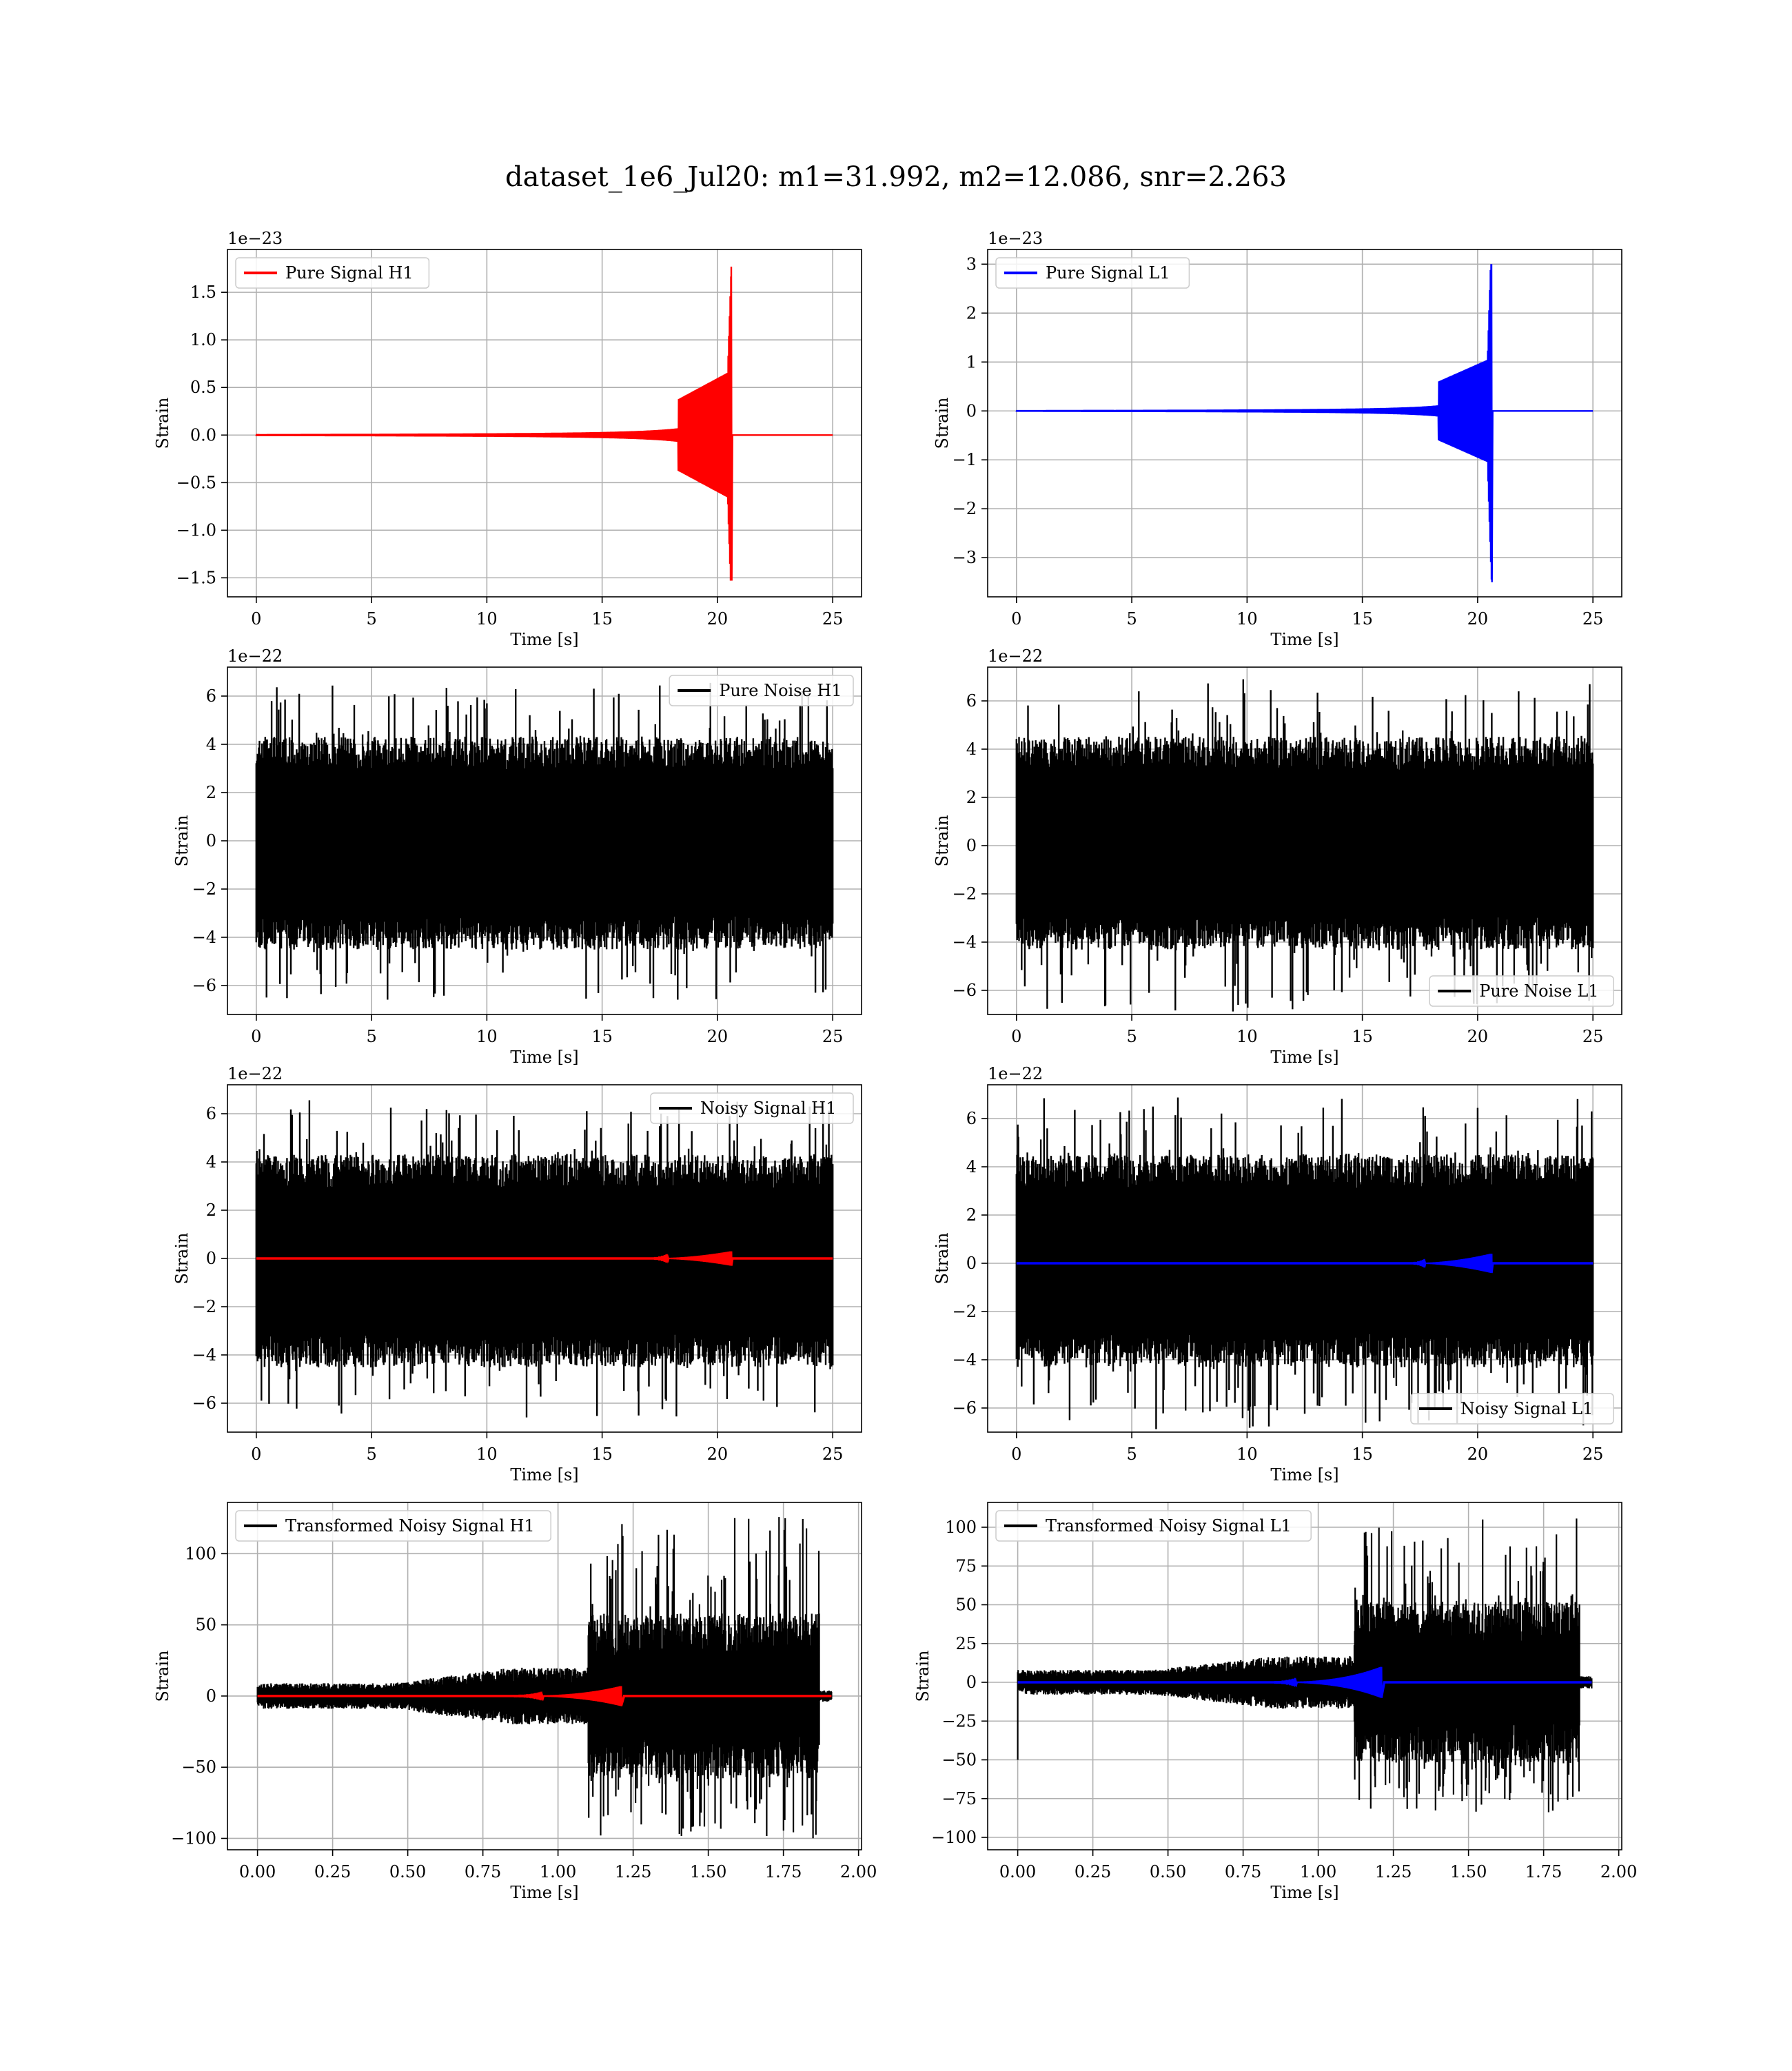 The height and width of the screenshot is (2071, 1792). What do you see at coordinates (1016, 619) in the screenshot?
I see `x-tick-label: 0` at bounding box center [1016, 619].